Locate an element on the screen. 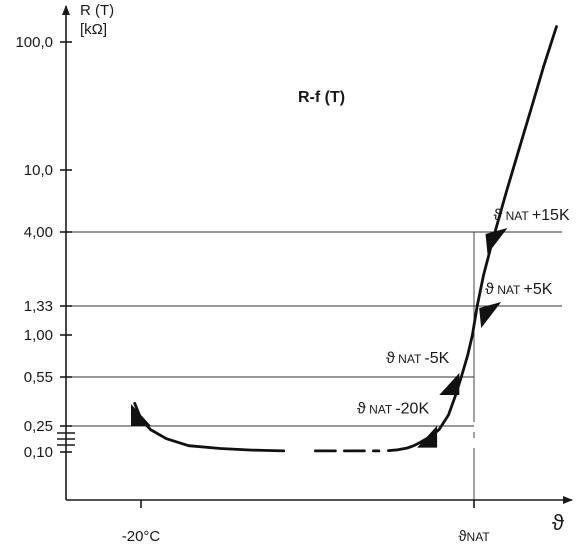 This screenshot has width=581, height=546. y-tick-label: 1,00 is located at coordinates (38, 335).